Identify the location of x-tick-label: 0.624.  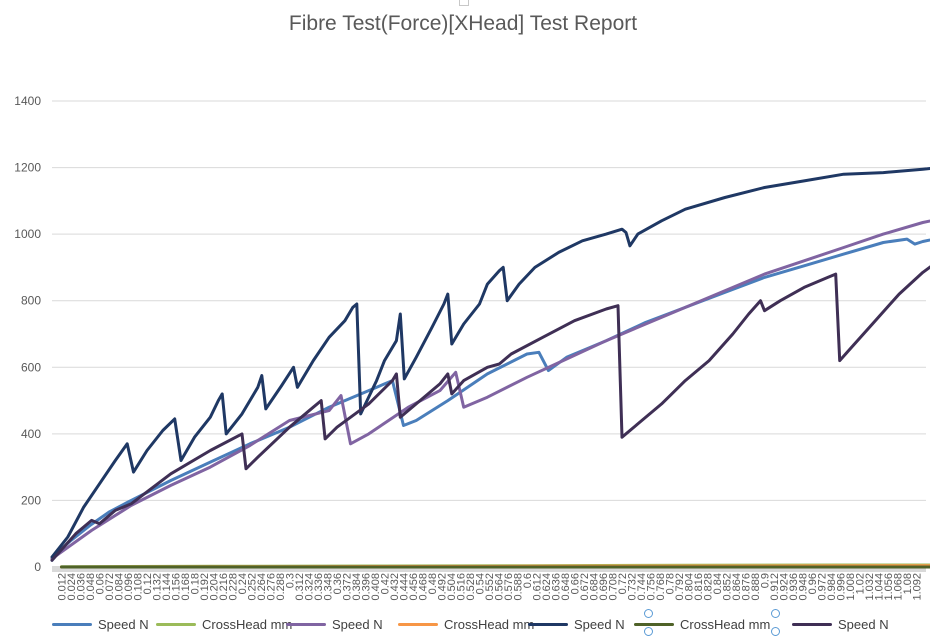
(547, 587).